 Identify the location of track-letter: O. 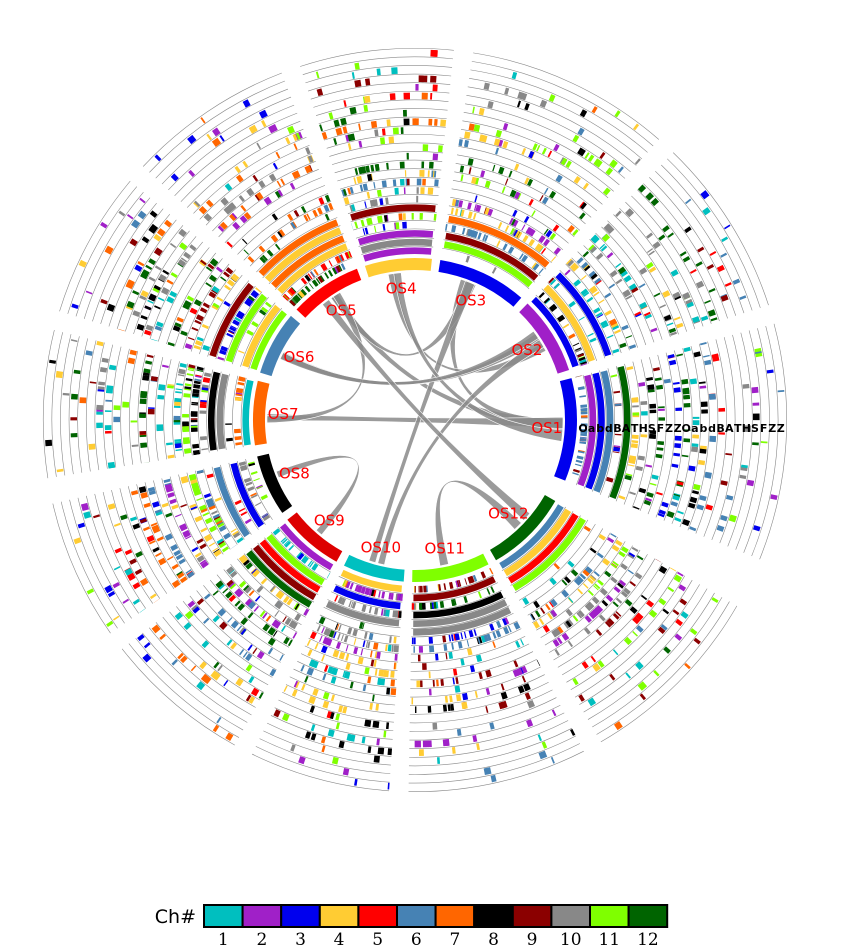
(582, 428).